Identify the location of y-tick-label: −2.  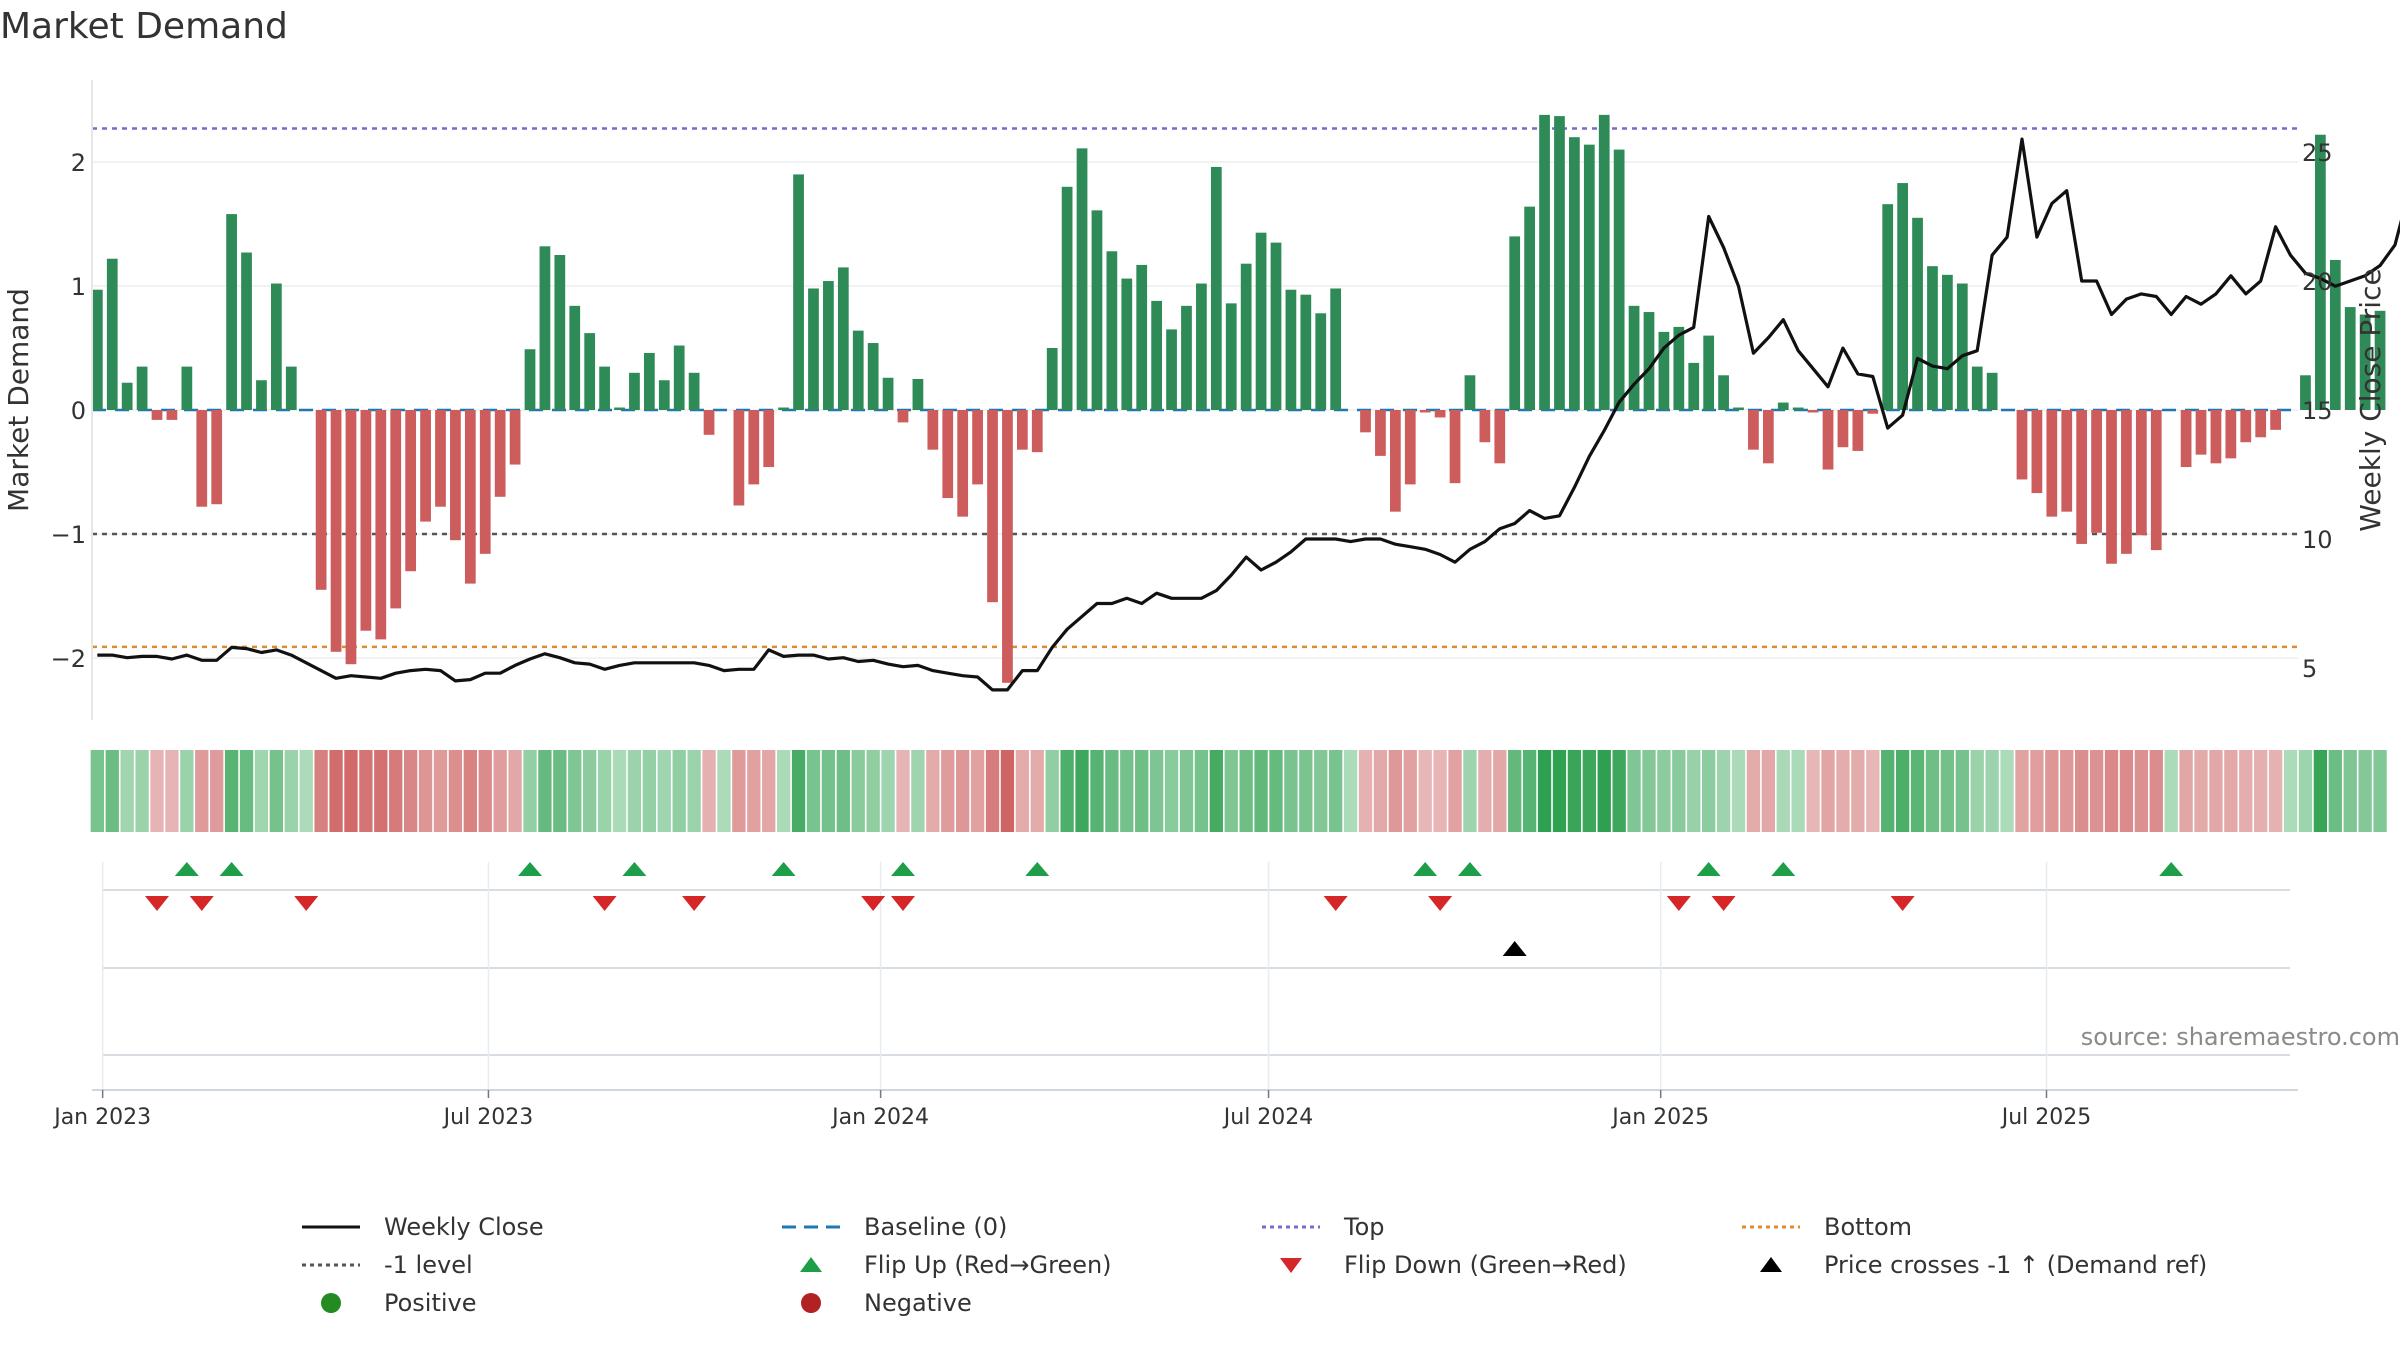
(68, 659).